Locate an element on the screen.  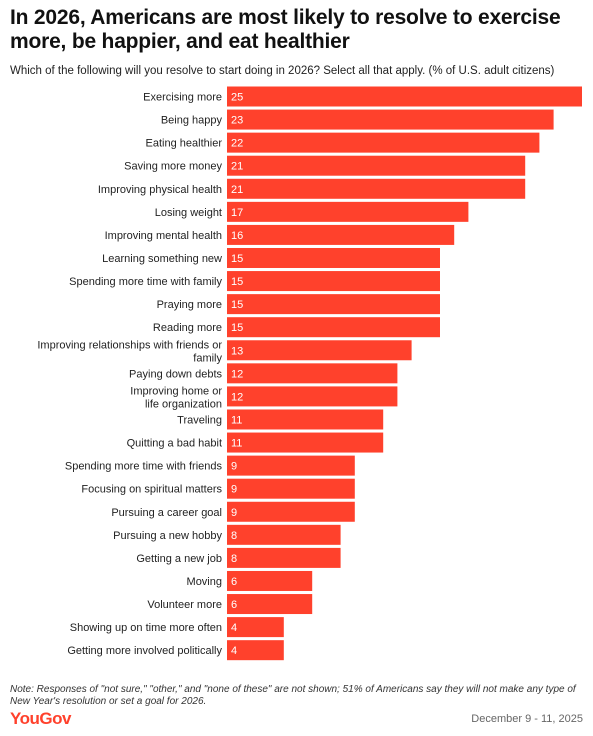
category-label: Focusing on spiritual matters is located at coordinates (151, 490).